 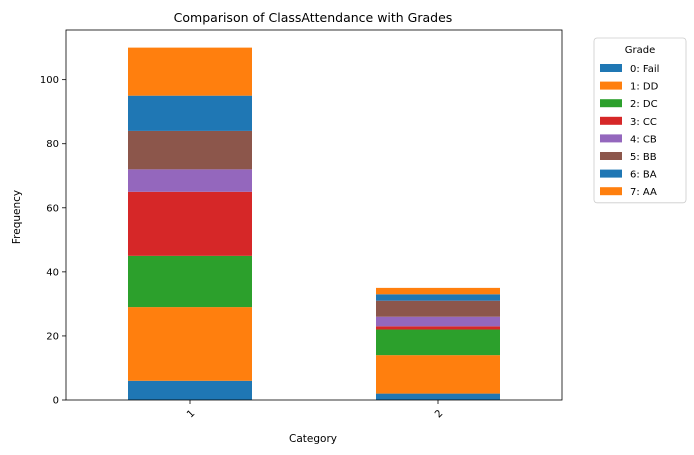 What do you see at coordinates (313, 439) in the screenshot?
I see `x-axis-label: Category` at bounding box center [313, 439].